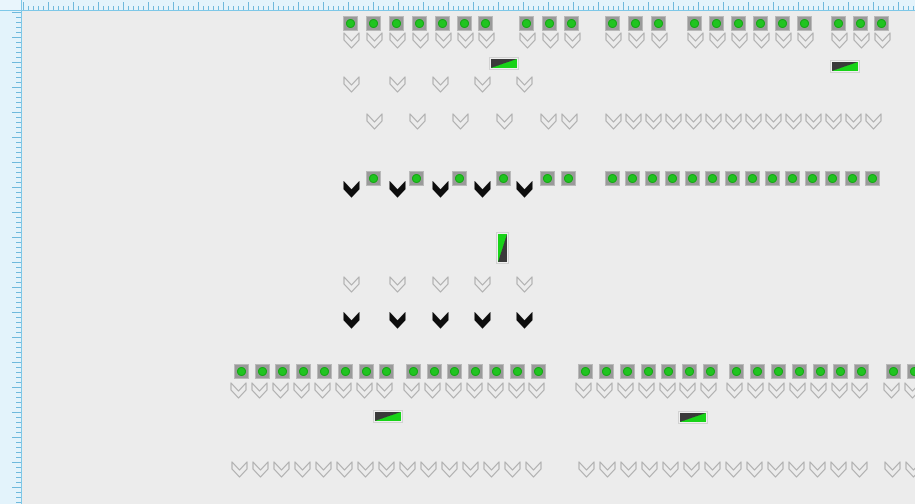 The width and height of the screenshot is (915, 504). Describe the element at coordinates (502, 248) in the screenshot. I see `vertical-gauge` at that location.